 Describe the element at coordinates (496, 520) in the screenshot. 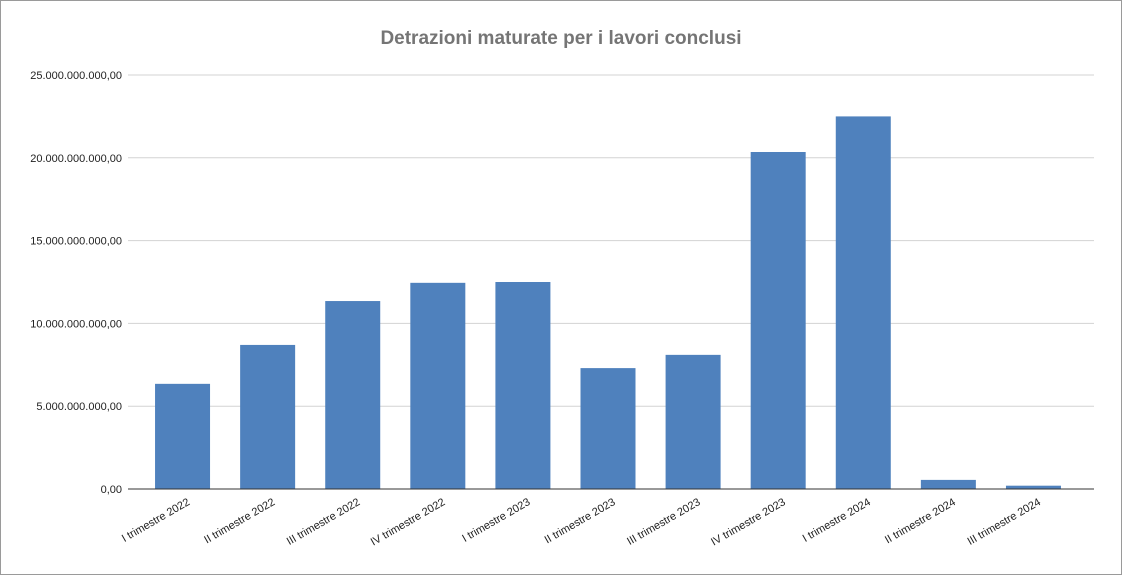

I see `x-tick-label: I trimestre 2023` at that location.